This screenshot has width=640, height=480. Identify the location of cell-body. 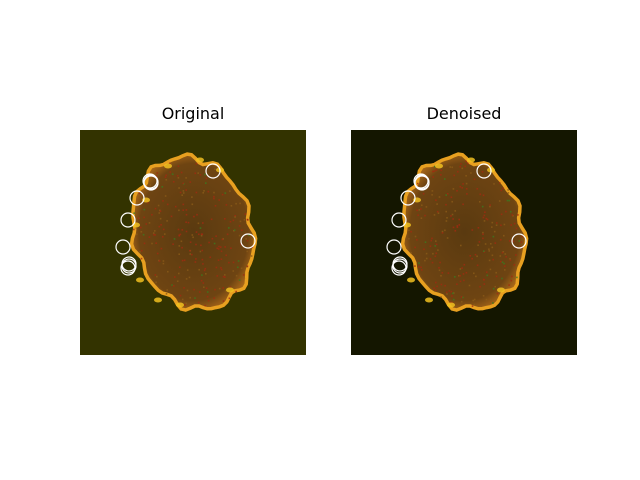
(464, 232).